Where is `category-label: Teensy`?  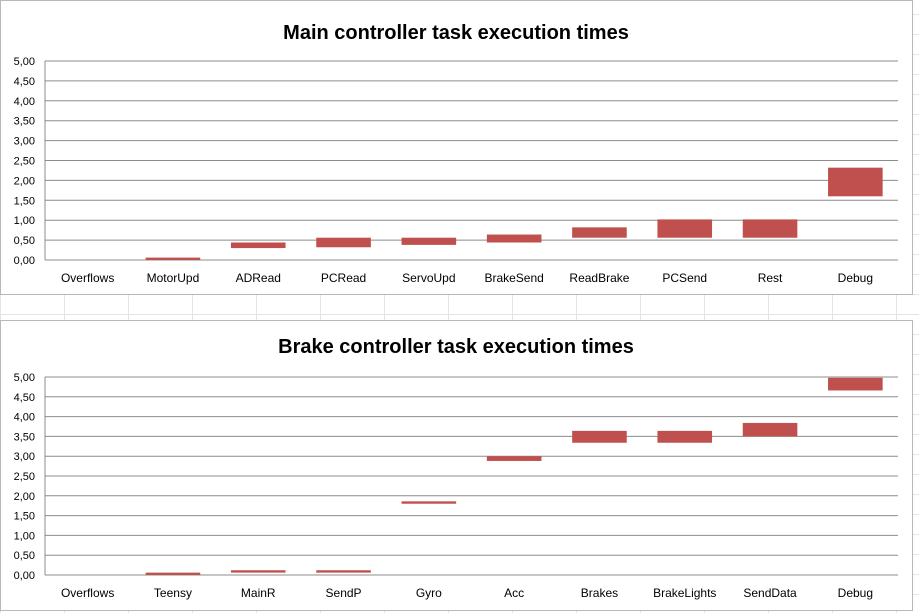 category-label: Teensy is located at coordinates (173, 593).